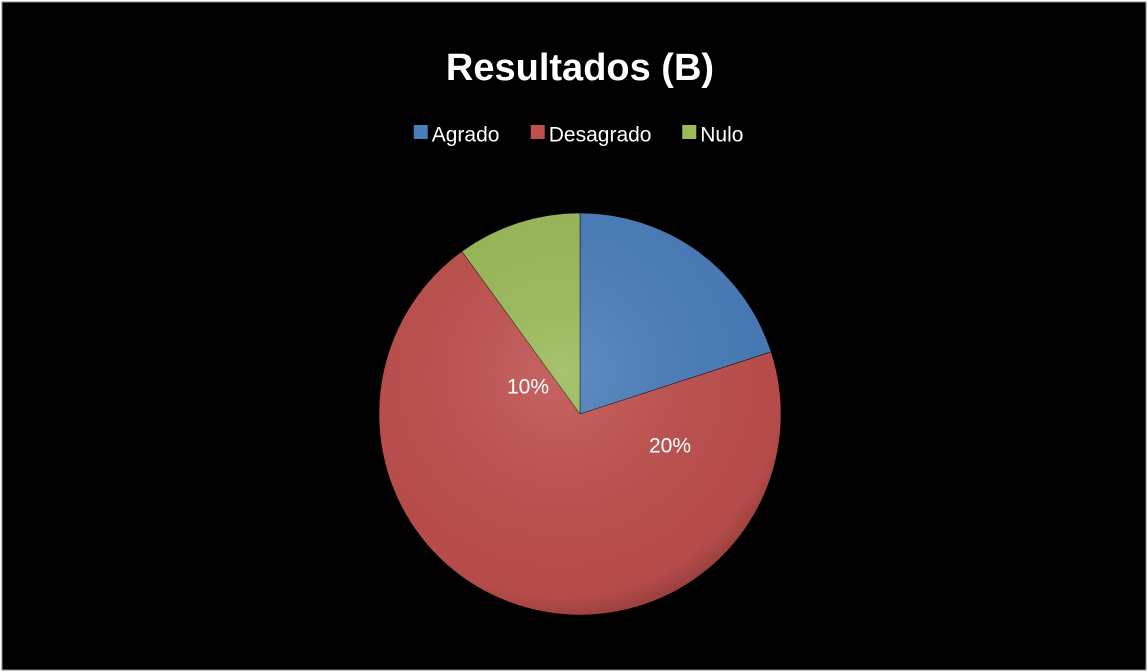  Describe the element at coordinates (600, 135) in the screenshot. I see `legend-label: Desagrado` at that location.